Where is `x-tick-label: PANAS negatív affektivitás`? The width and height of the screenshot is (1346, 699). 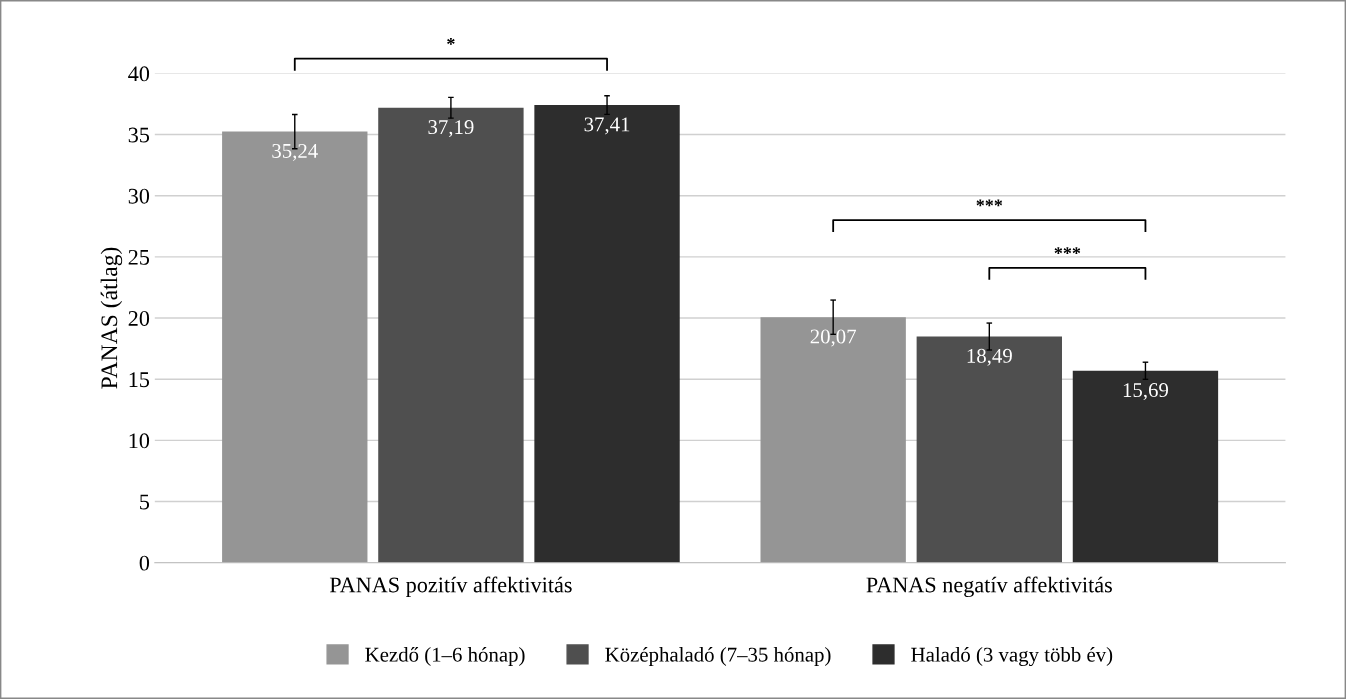
x-tick-label: PANAS negatív affektivitás is located at coordinates (989, 587).